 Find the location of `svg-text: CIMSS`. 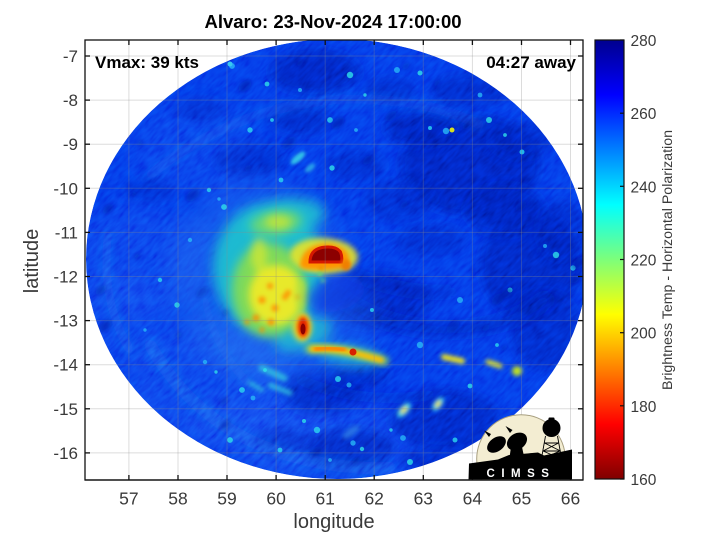

svg-text: CIMSS is located at coordinates (521, 474).